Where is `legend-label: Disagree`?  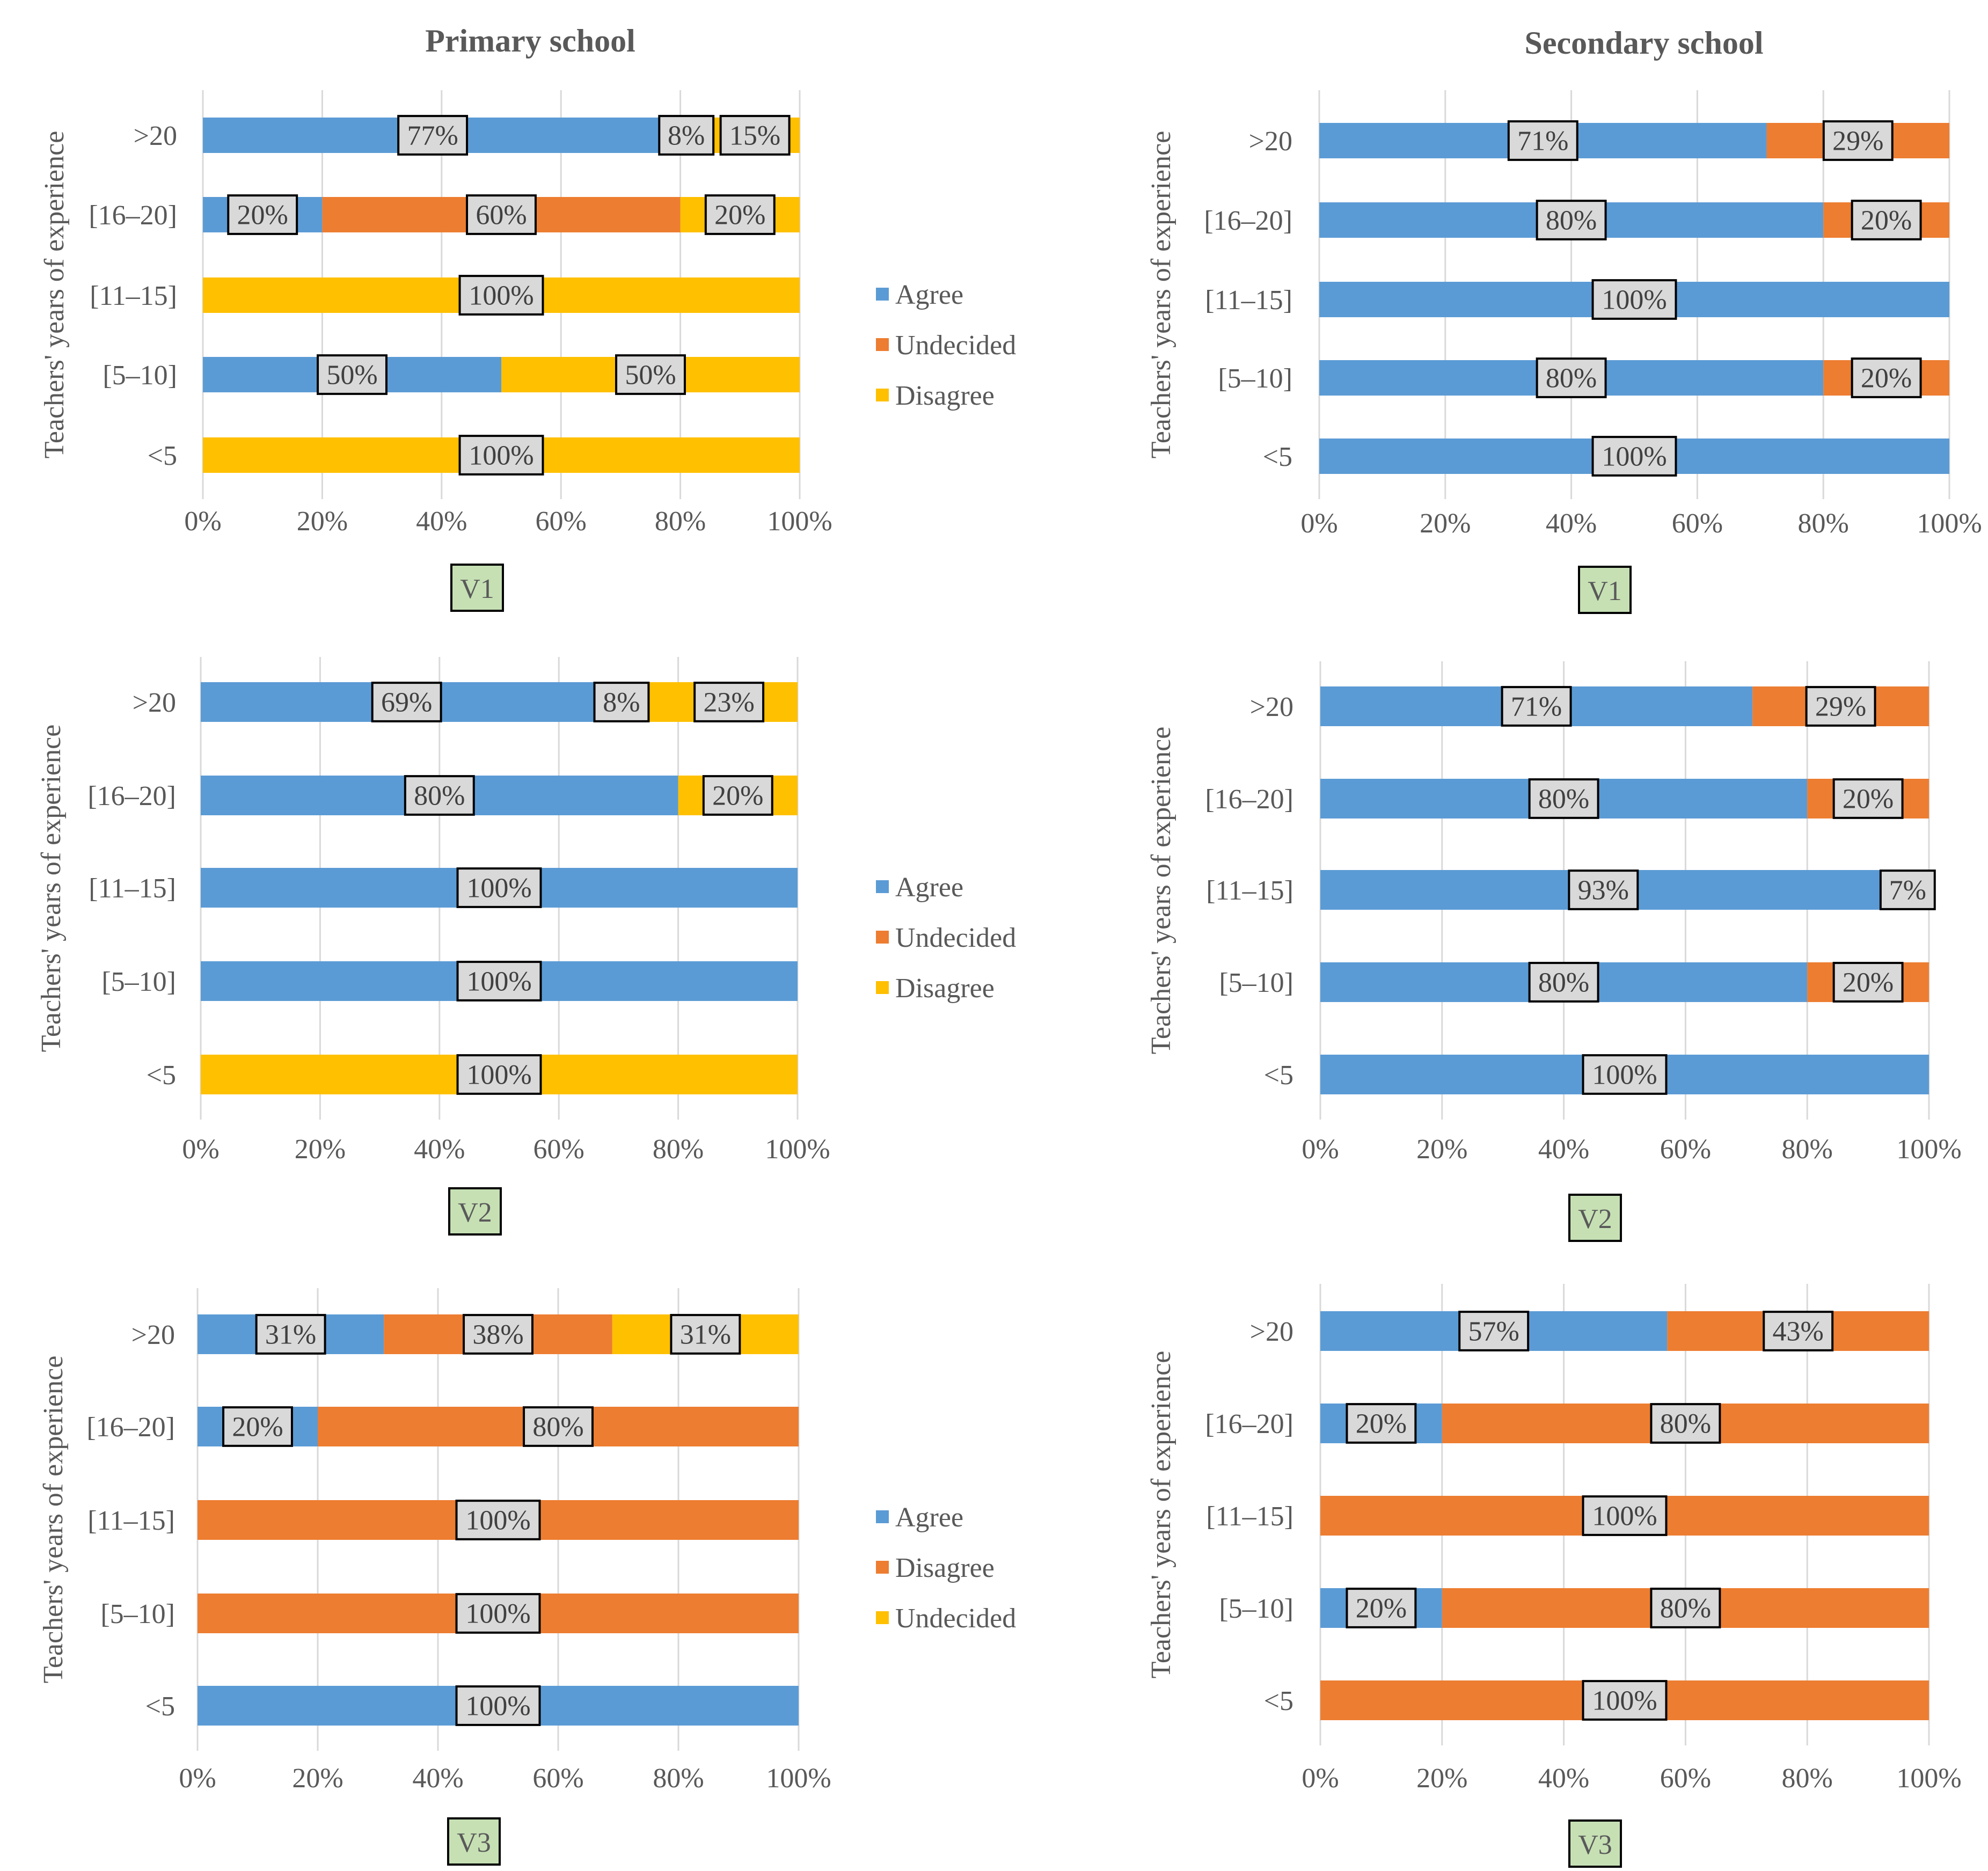
legend-label: Disagree is located at coordinates (945, 1568).